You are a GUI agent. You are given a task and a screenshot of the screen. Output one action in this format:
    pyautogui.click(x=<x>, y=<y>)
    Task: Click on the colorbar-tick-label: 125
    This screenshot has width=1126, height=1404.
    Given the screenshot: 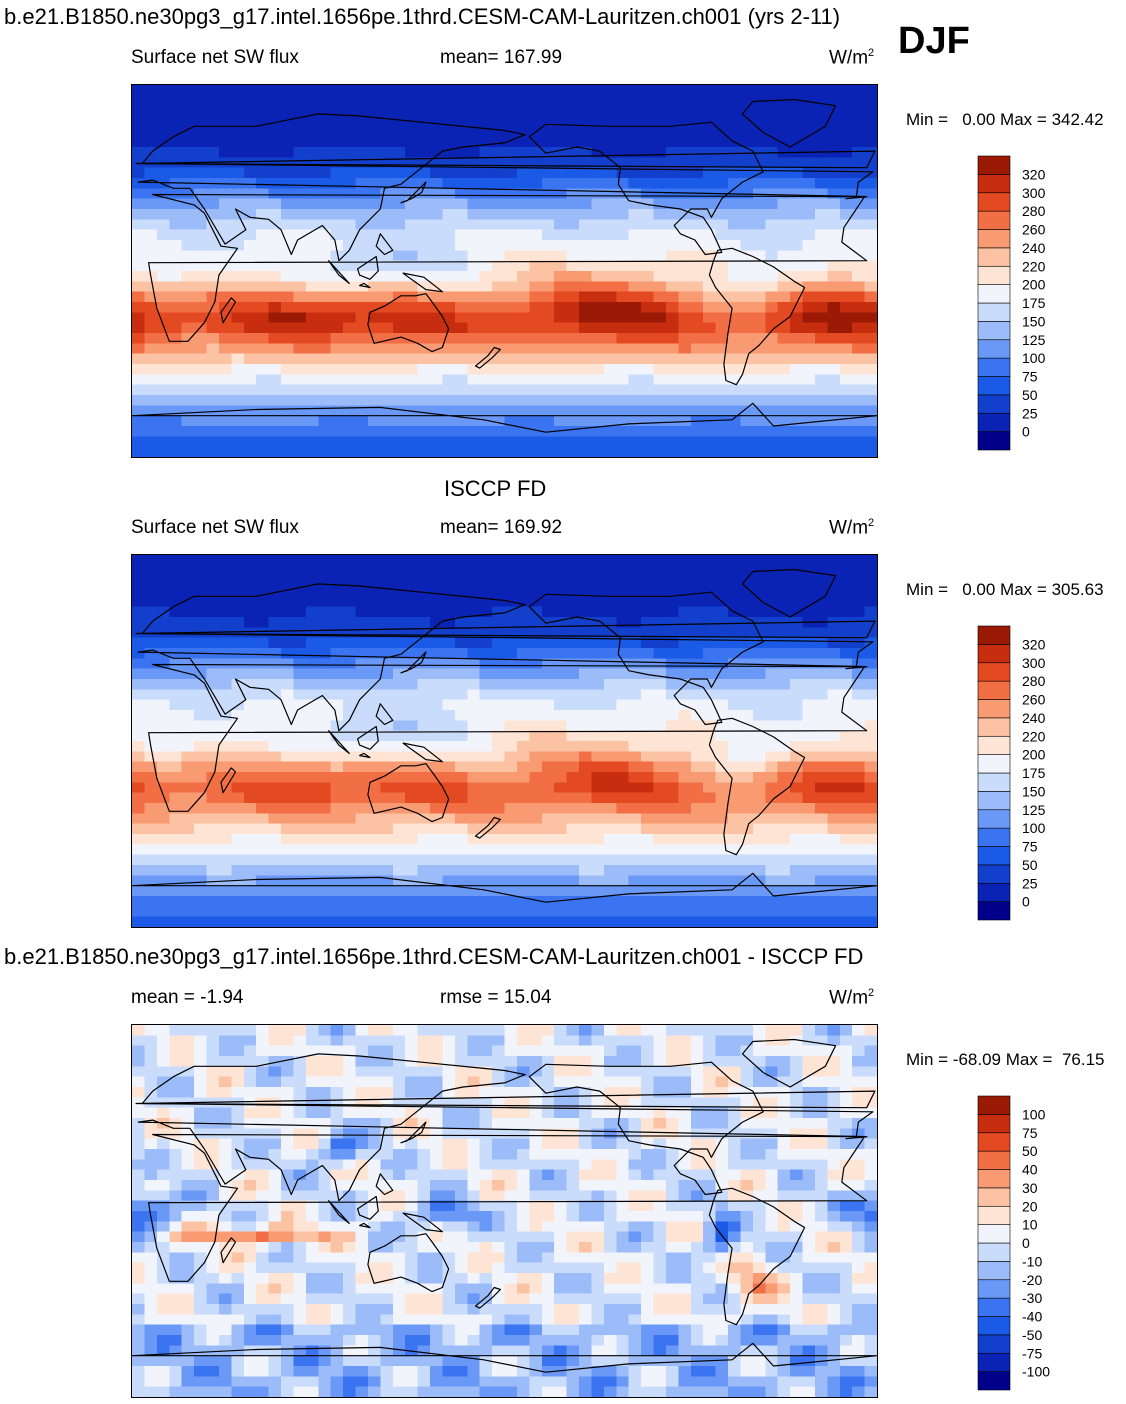 What is the action you would take?
    pyautogui.click(x=1034, y=340)
    